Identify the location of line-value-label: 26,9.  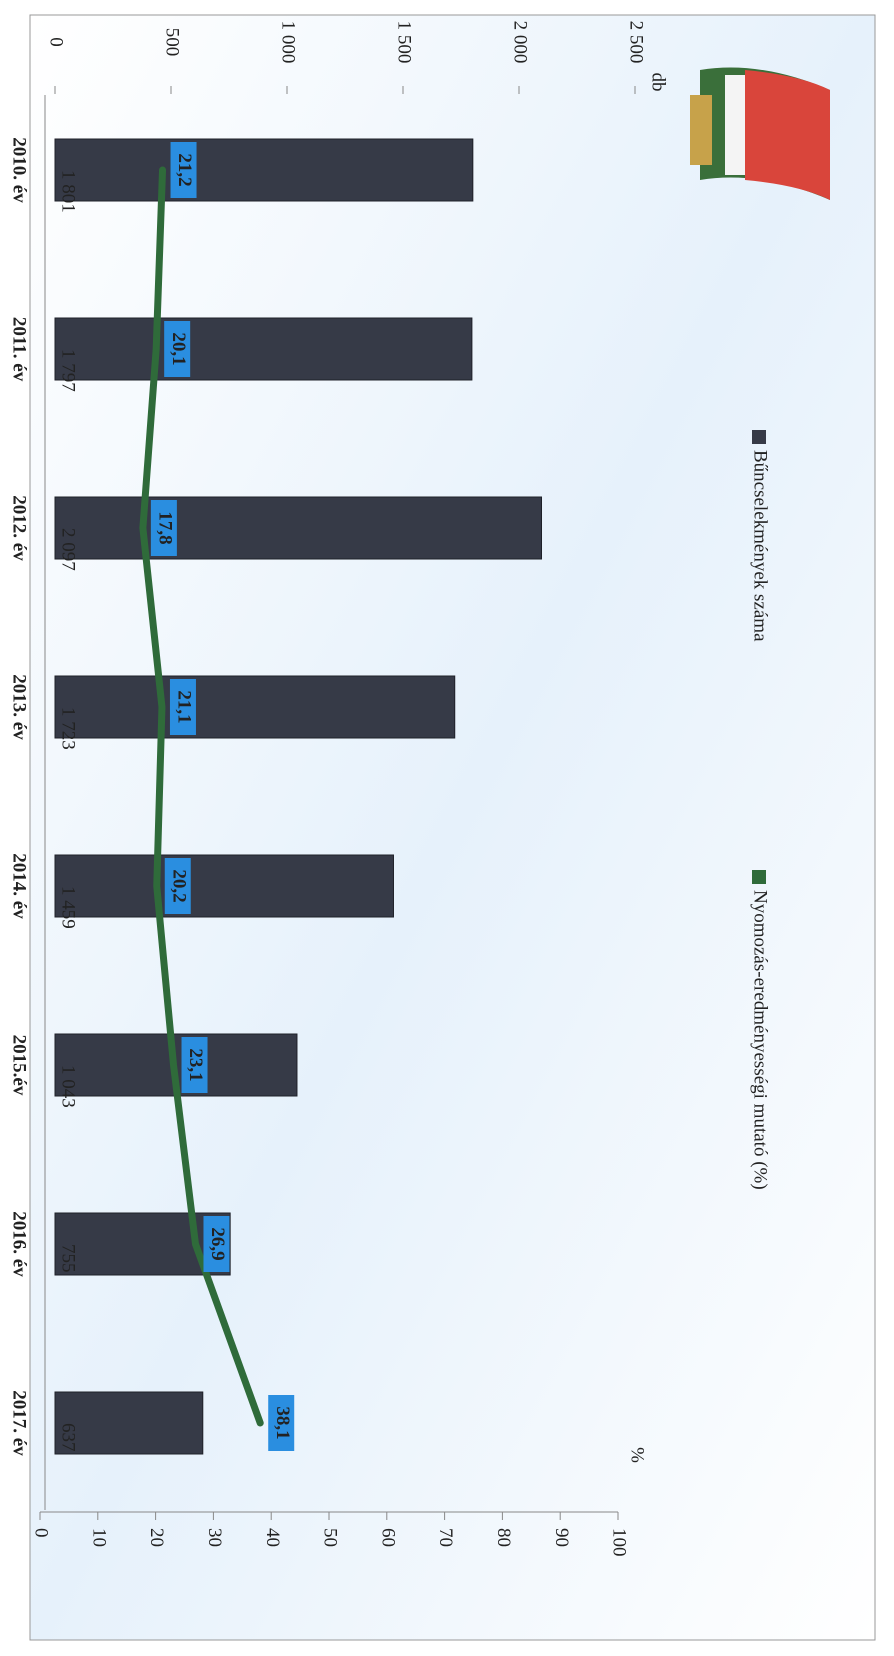
(217, 1243).